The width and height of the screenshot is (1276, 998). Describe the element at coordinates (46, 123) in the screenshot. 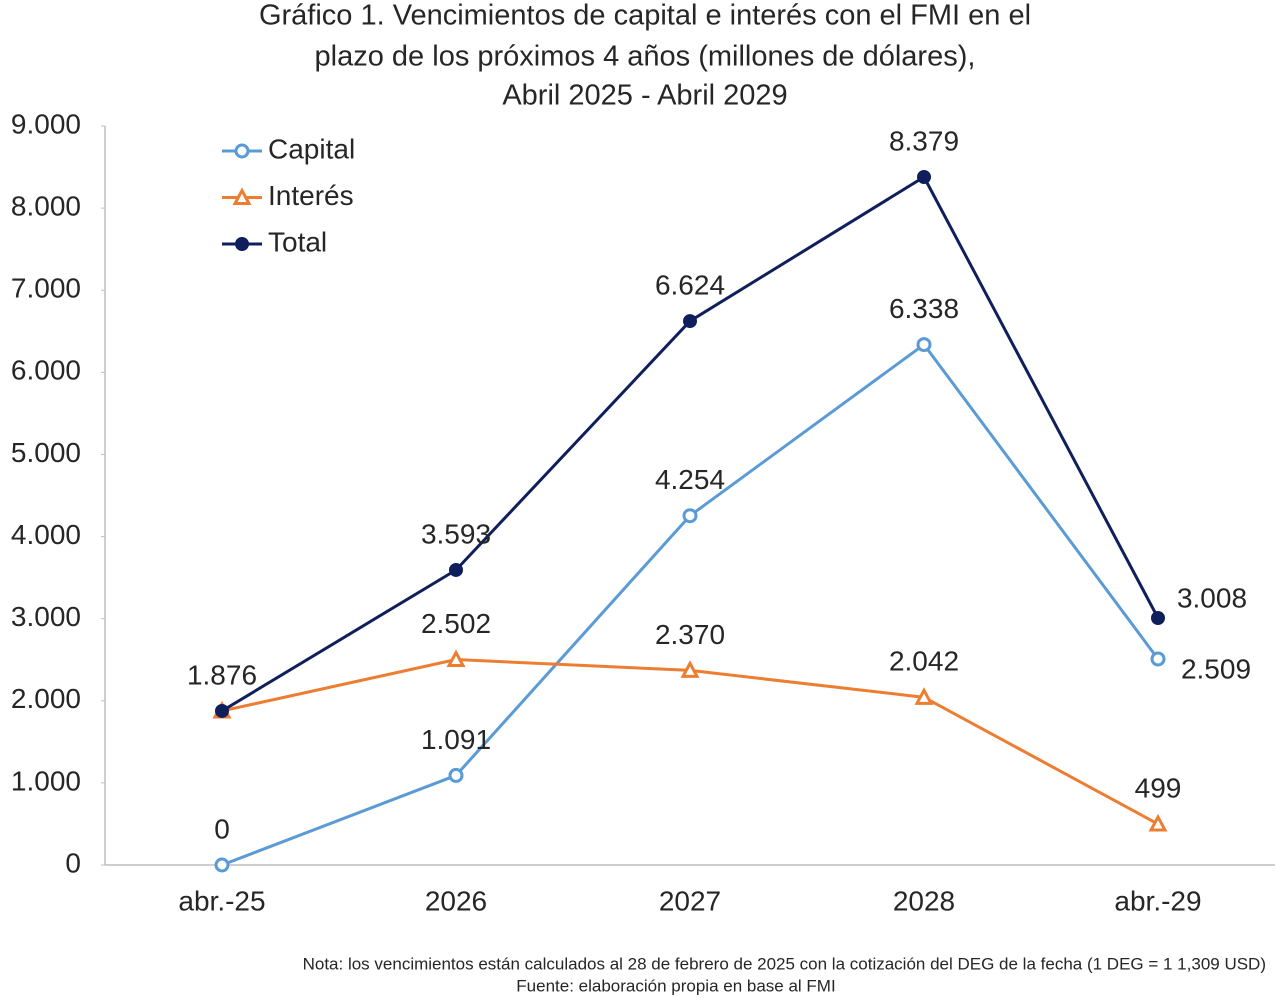

I see `y-tick-label: 9.000` at that location.